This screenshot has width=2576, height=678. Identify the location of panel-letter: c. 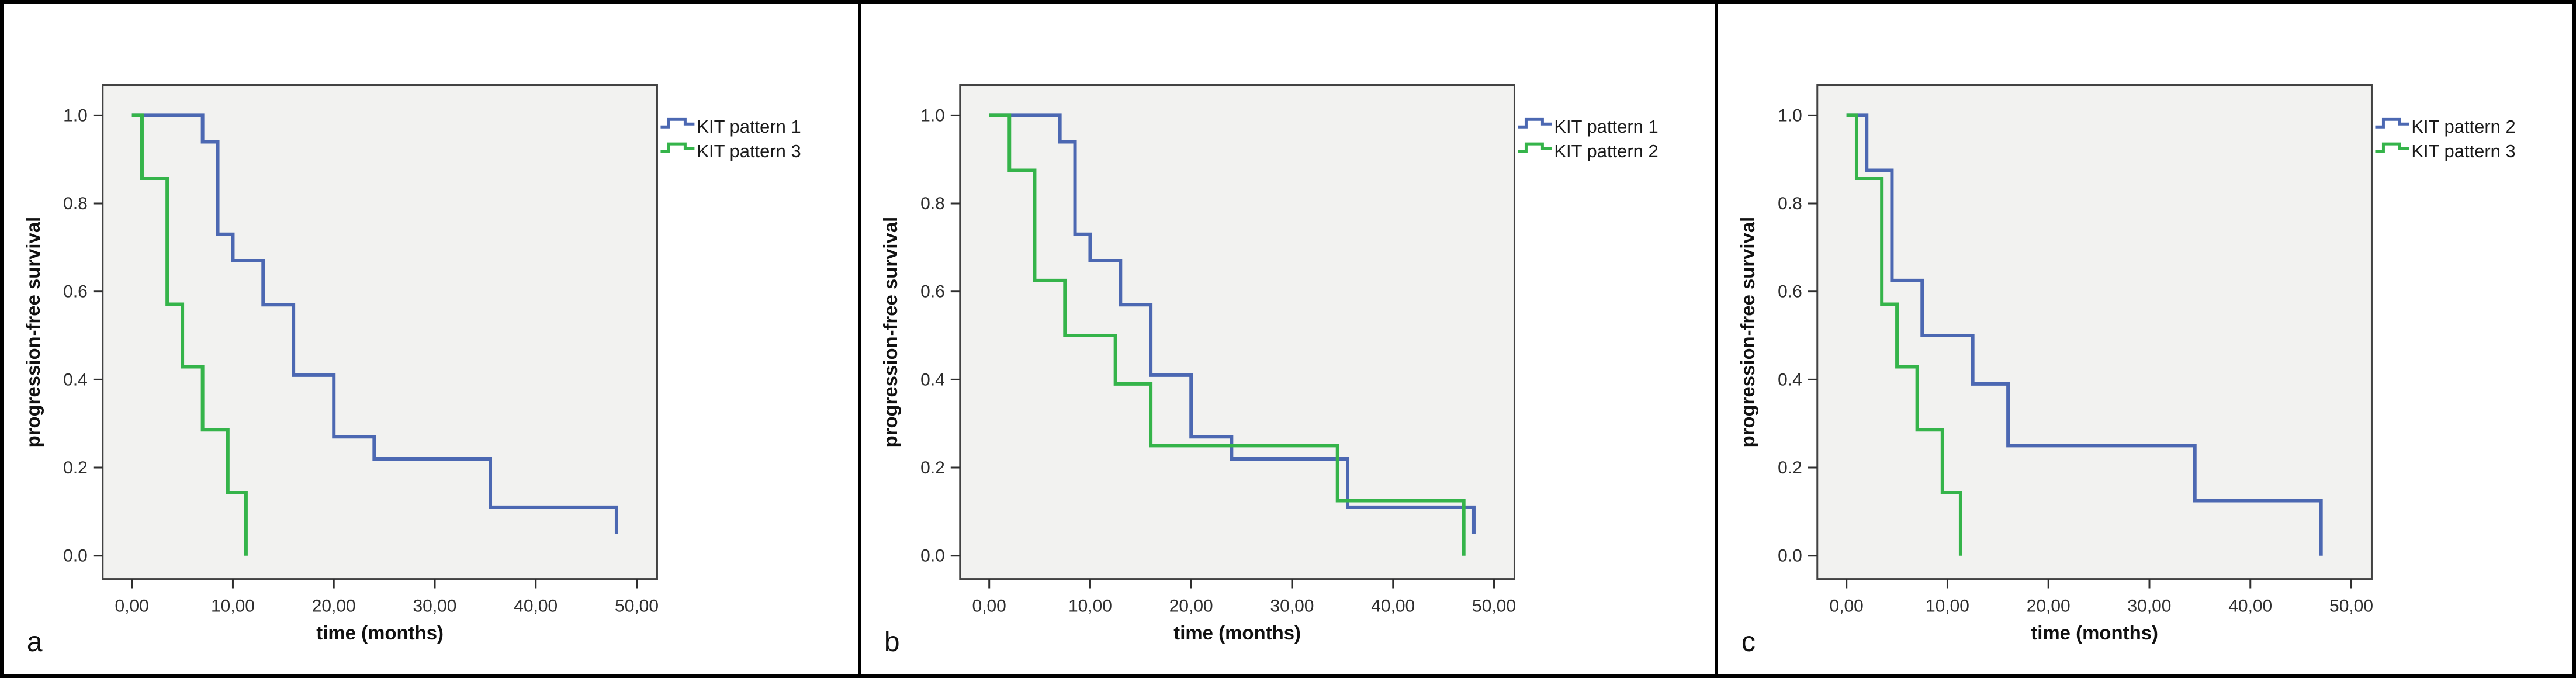
(1748, 642).